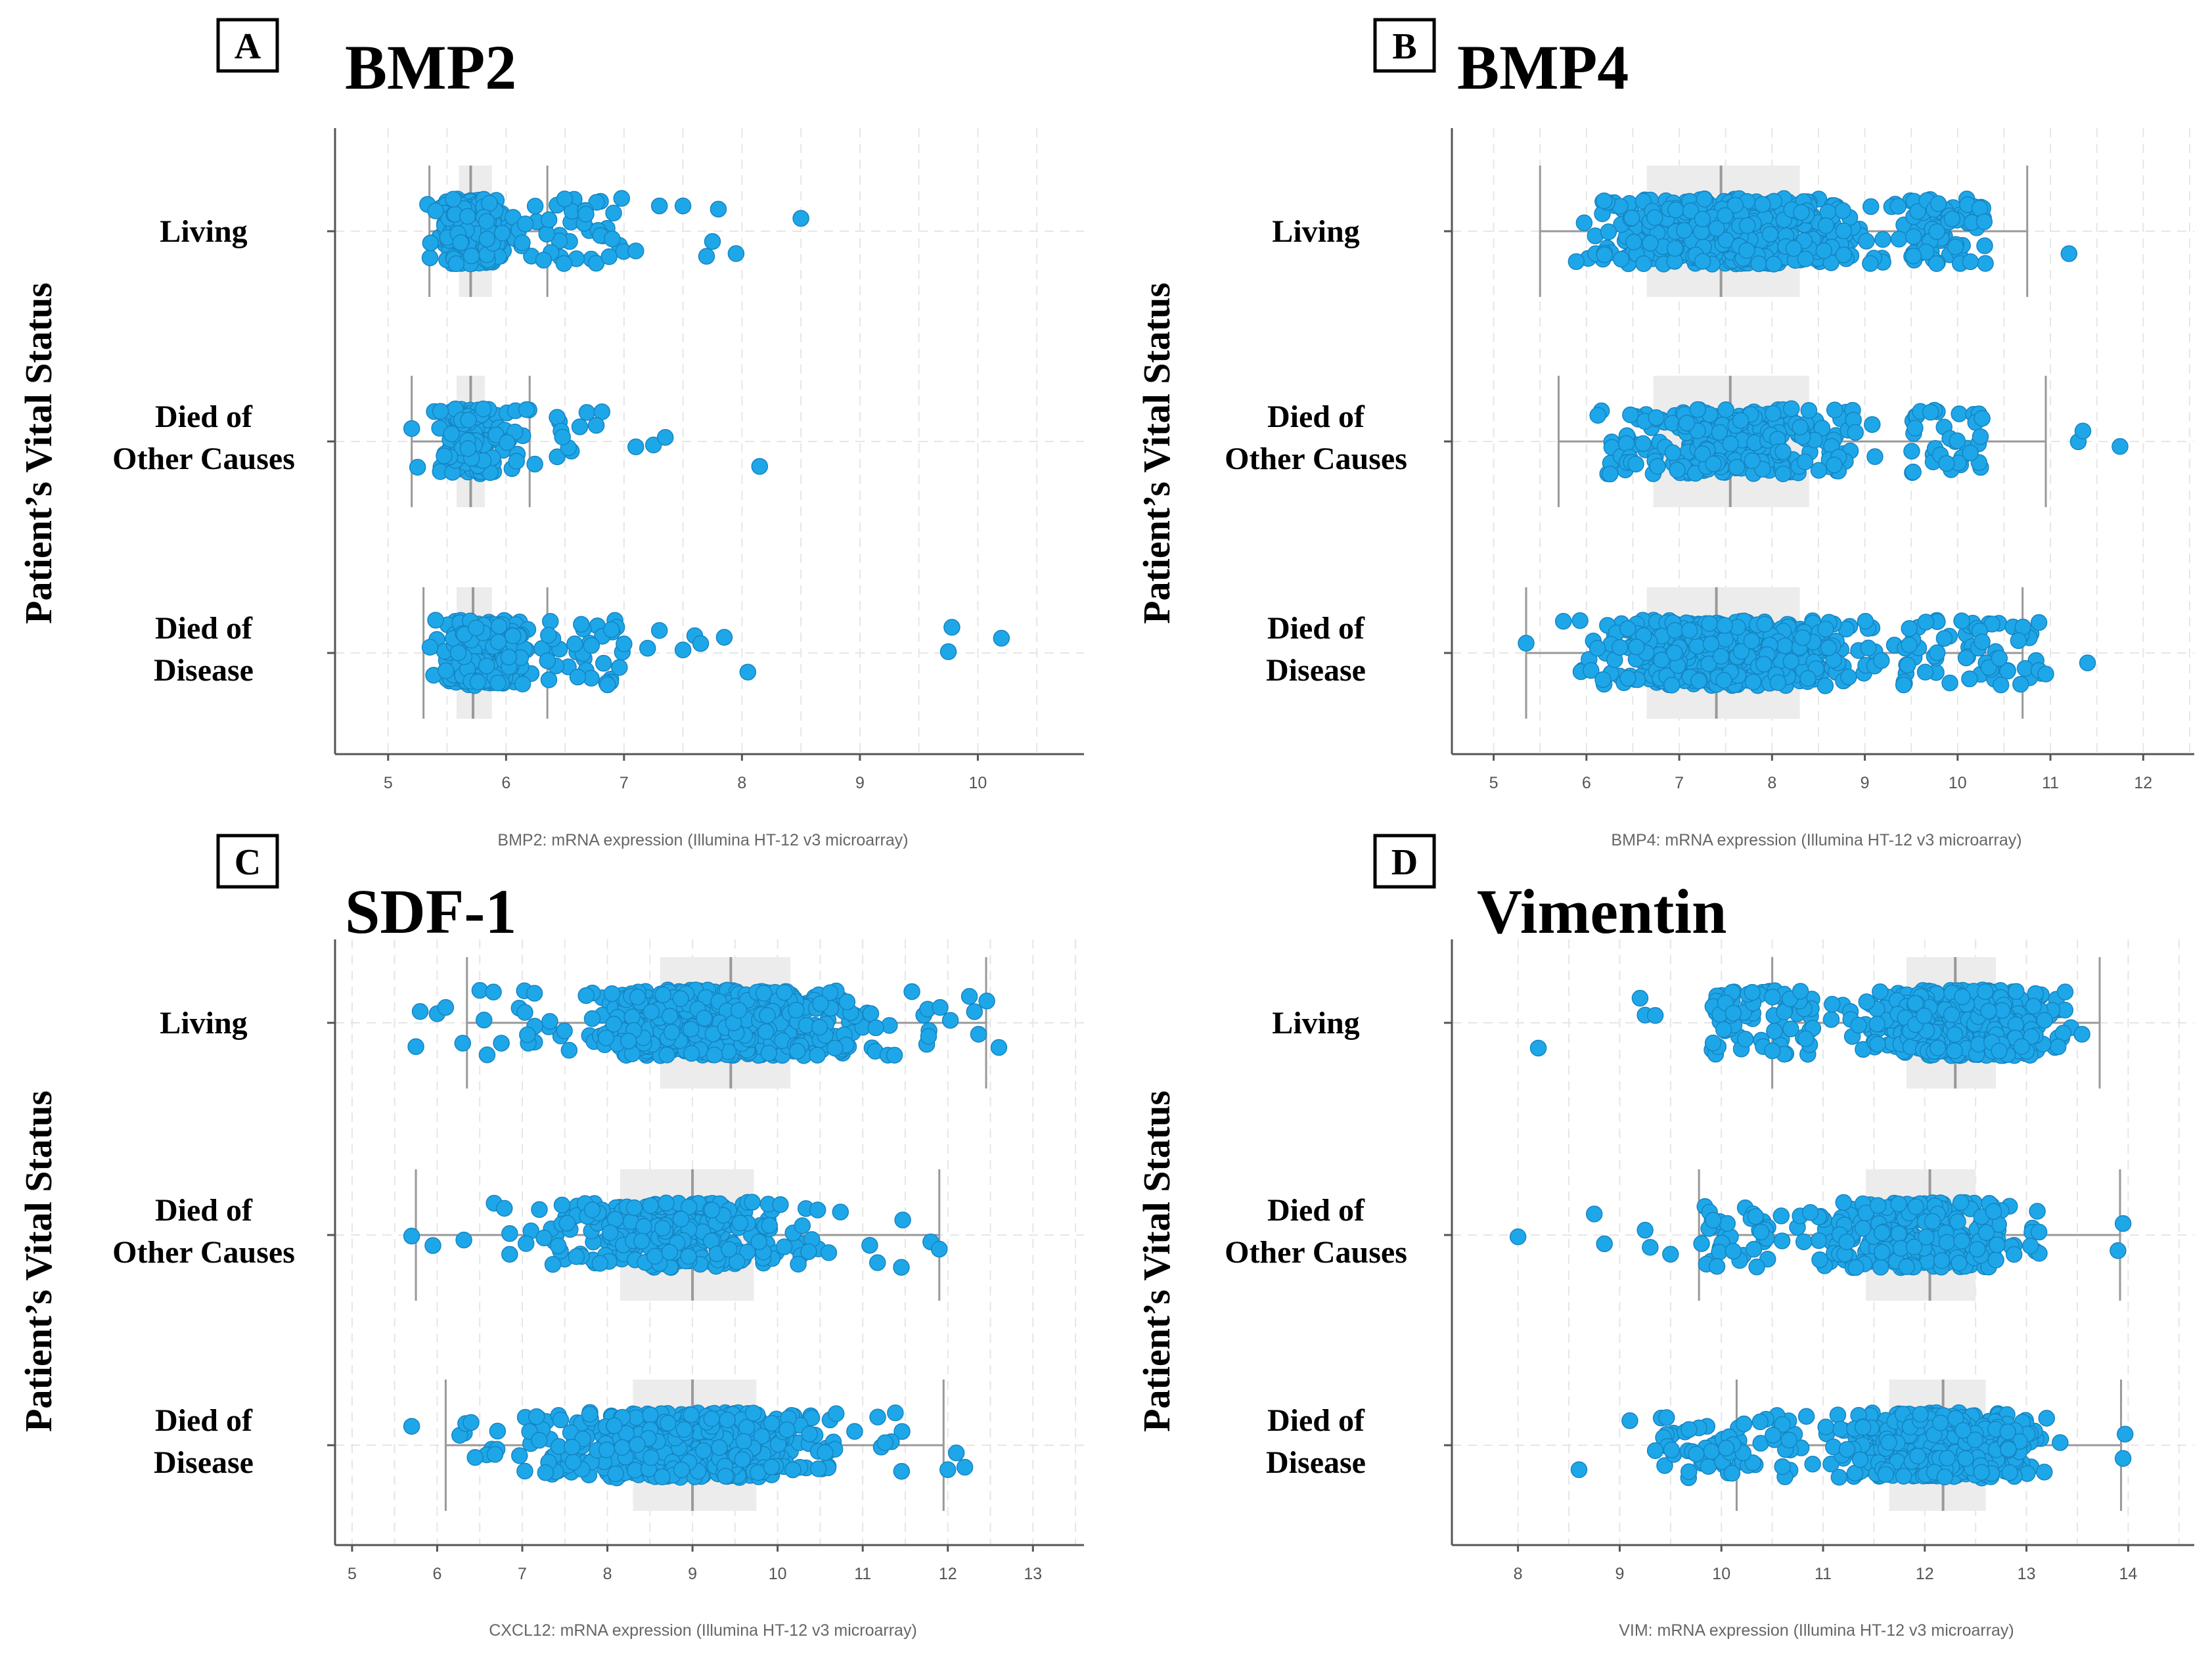 The width and height of the screenshot is (2212, 1662). I want to click on panel-letter-box, so click(1404, 45).